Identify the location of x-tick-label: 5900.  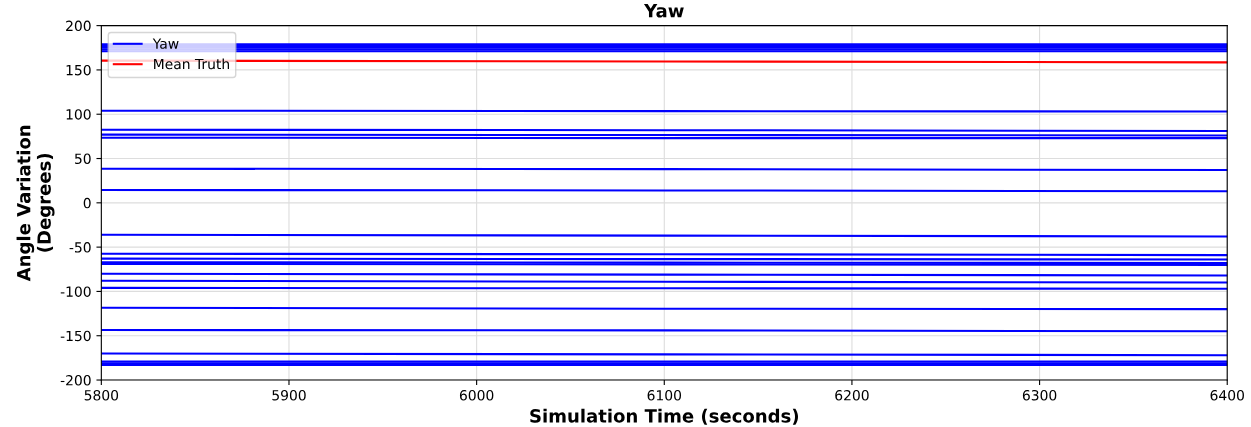
(289, 395).